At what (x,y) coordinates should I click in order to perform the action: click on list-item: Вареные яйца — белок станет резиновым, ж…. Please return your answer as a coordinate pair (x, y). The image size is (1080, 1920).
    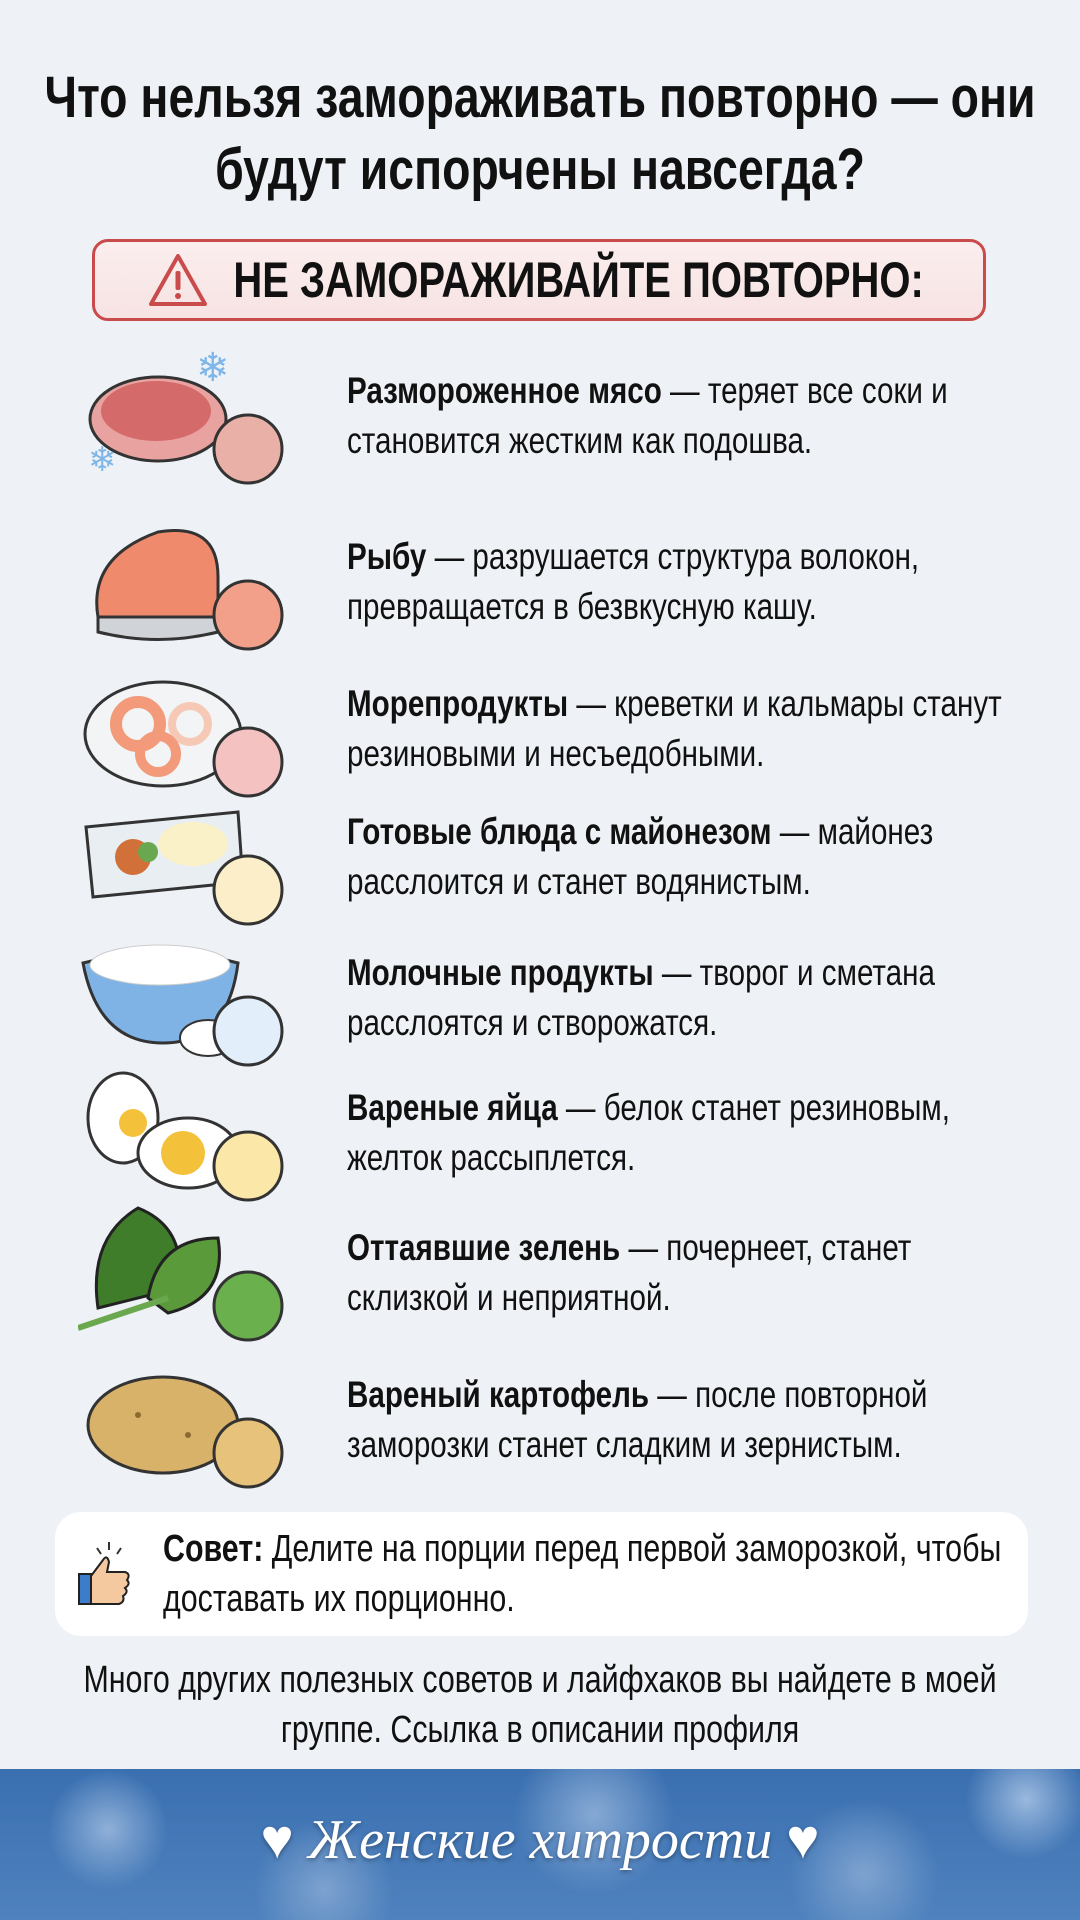
    Looking at the image, I should click on (540, 1133).